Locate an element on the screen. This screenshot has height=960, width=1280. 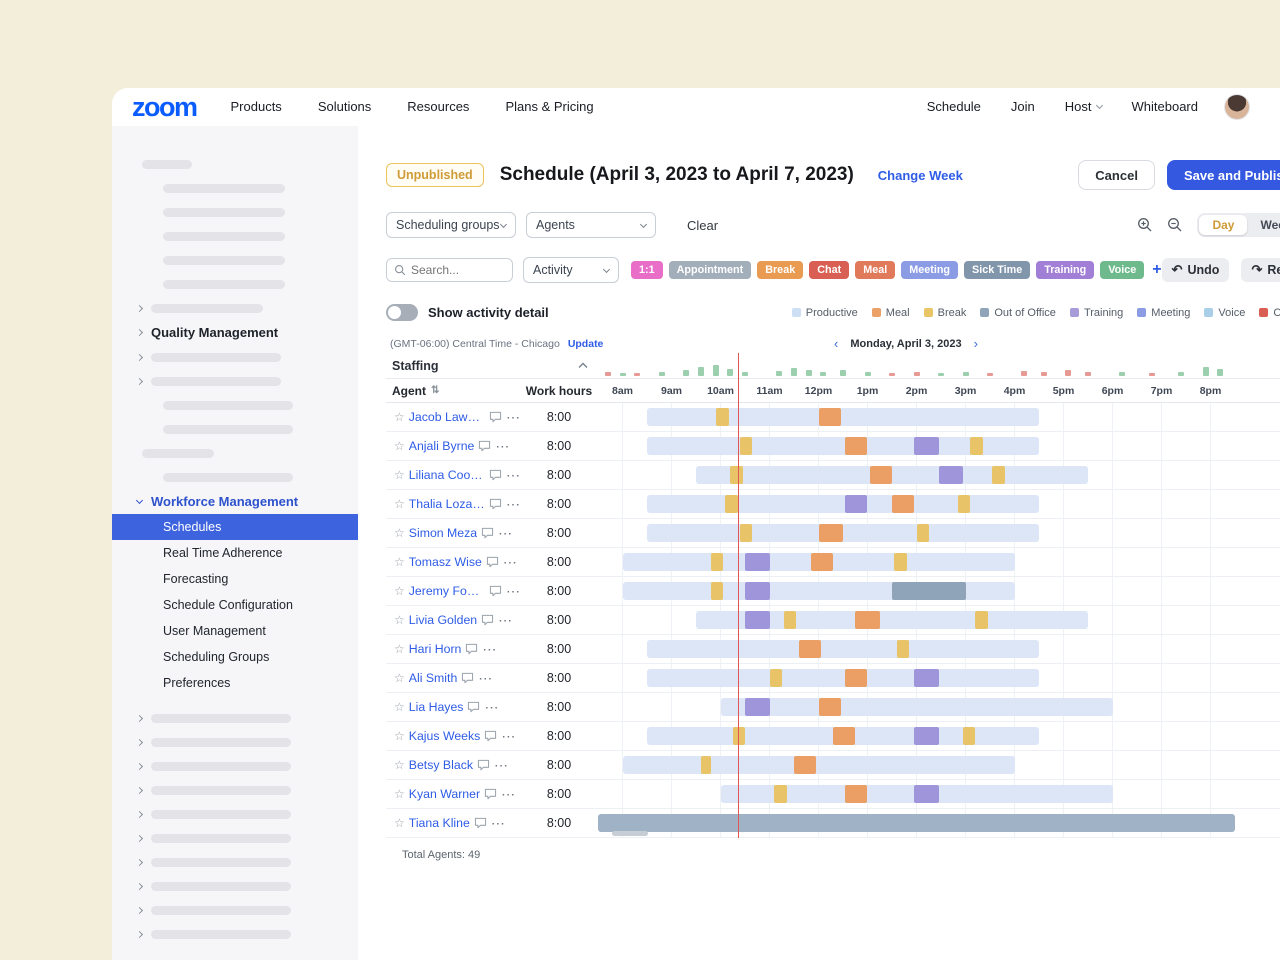
redo-button: ↷ Redo is located at coordinates (1260, 270).